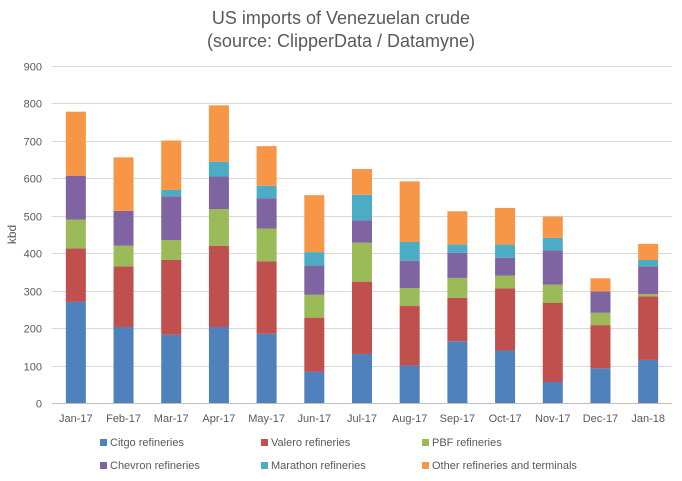 The width and height of the screenshot is (682, 481). What do you see at coordinates (600, 419) in the screenshot?
I see `x-tick-label: Dec-17` at bounding box center [600, 419].